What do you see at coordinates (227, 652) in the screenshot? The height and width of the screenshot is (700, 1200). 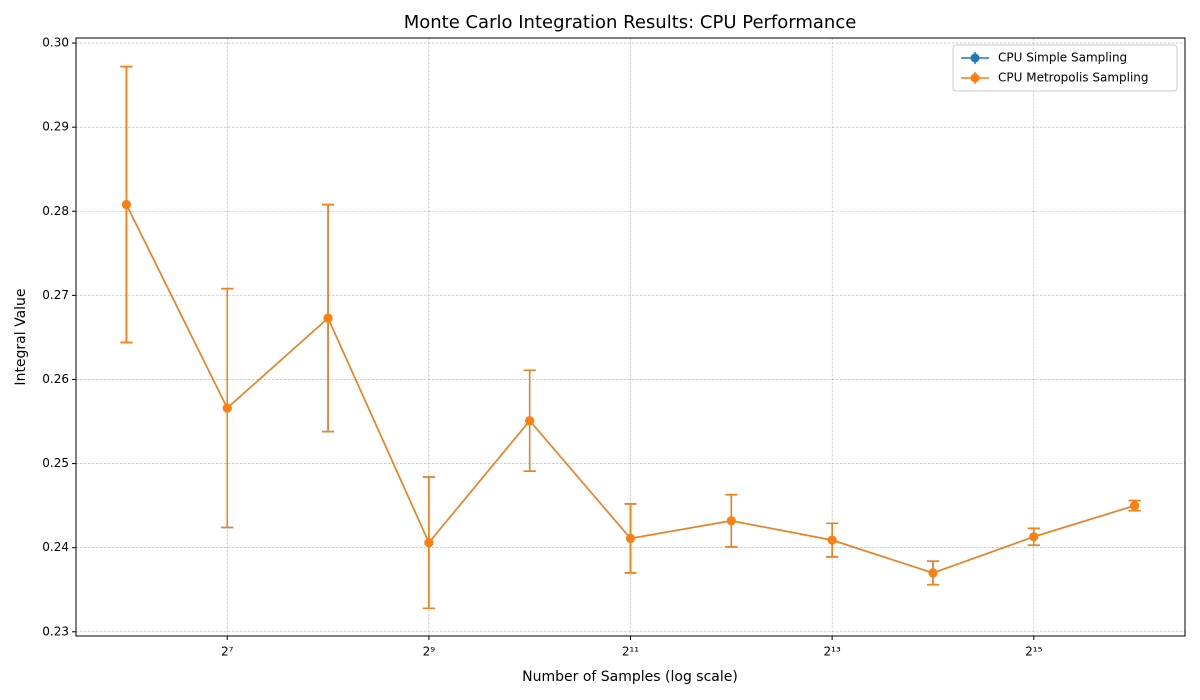 I see `x-tick-label: 2⁷` at bounding box center [227, 652].